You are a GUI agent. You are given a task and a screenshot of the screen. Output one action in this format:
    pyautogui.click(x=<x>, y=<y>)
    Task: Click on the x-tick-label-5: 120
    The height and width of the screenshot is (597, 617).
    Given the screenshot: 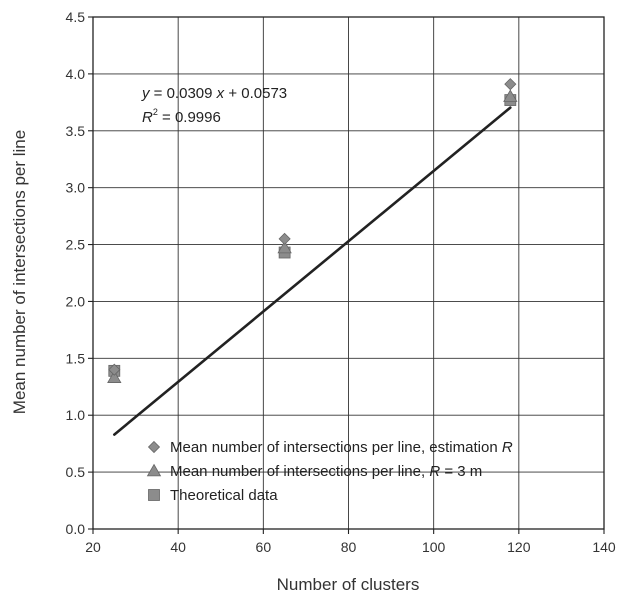 What is the action you would take?
    pyautogui.click(x=519, y=547)
    